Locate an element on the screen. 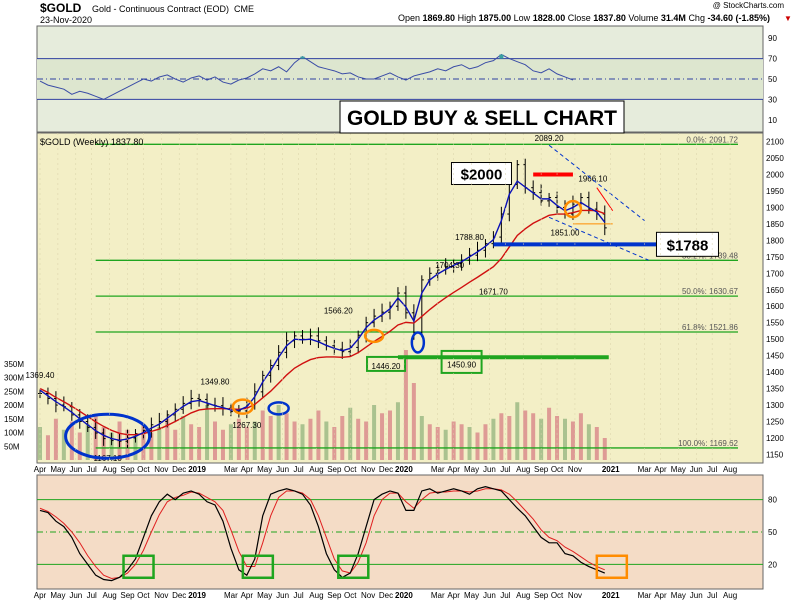  price-value-label: 1267.30 is located at coordinates (246, 425).